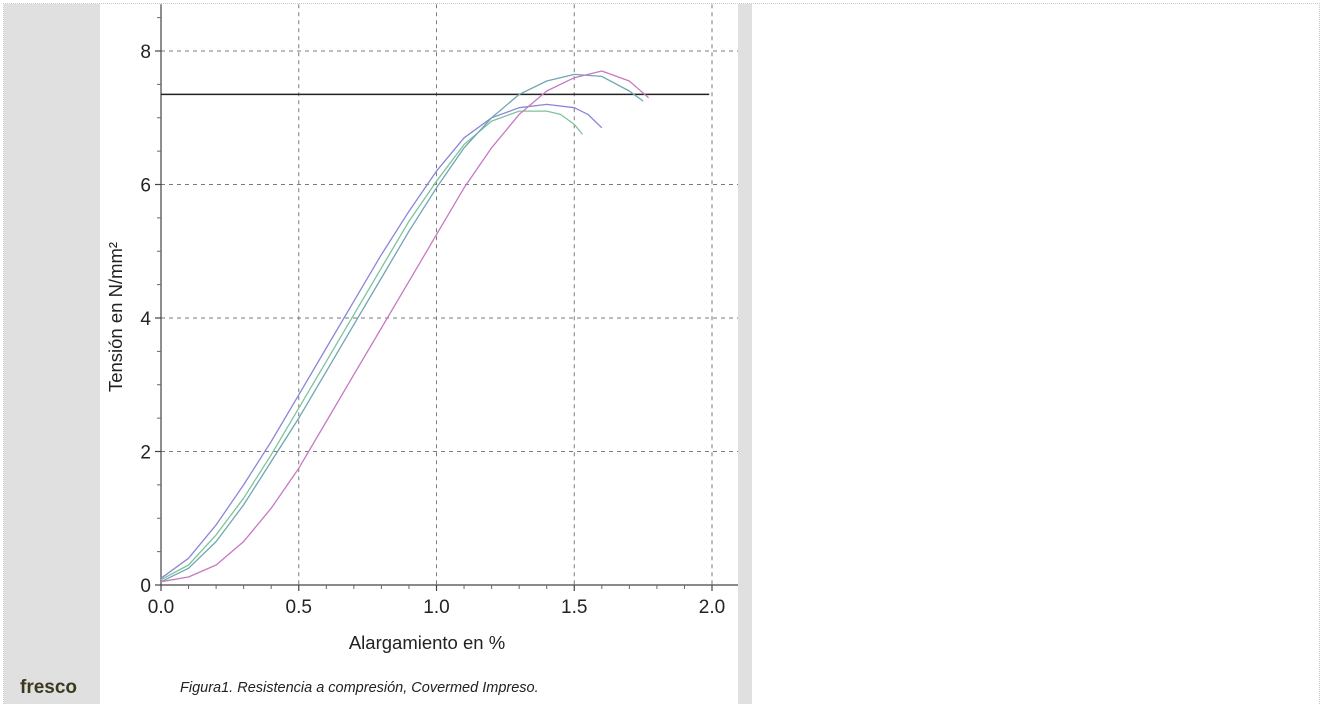  Describe the element at coordinates (145, 586) in the screenshot. I see `y-tick-label: 0` at that location.